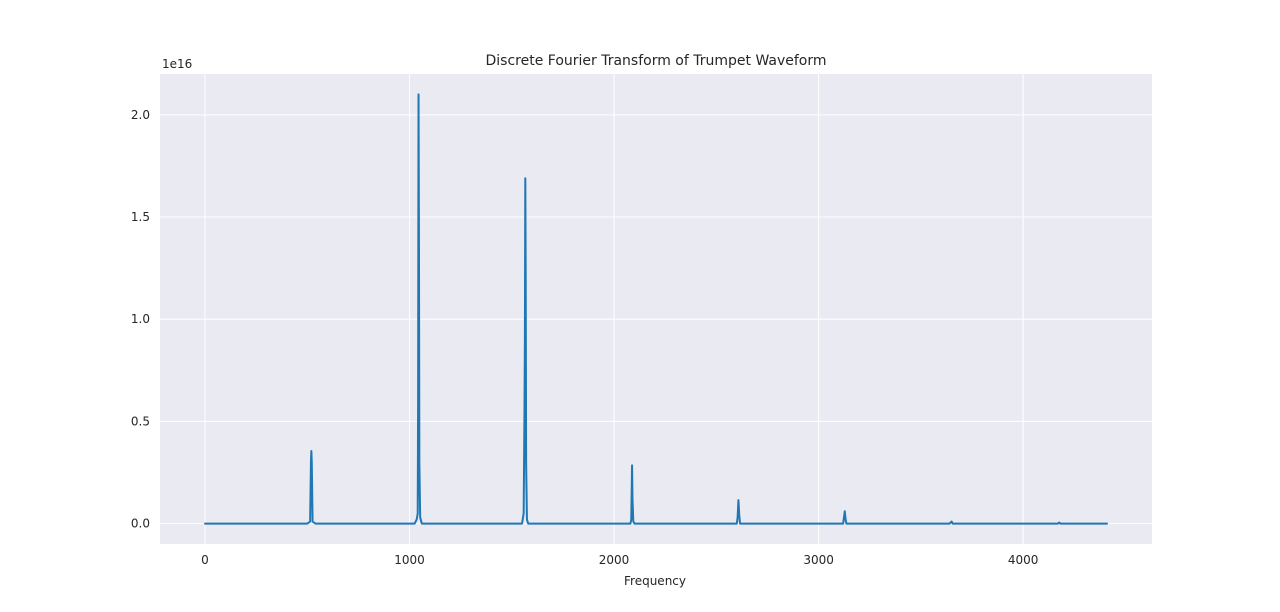 The height and width of the screenshot is (612, 1280). I want to click on y-tick-label: 1.0, so click(140, 319).